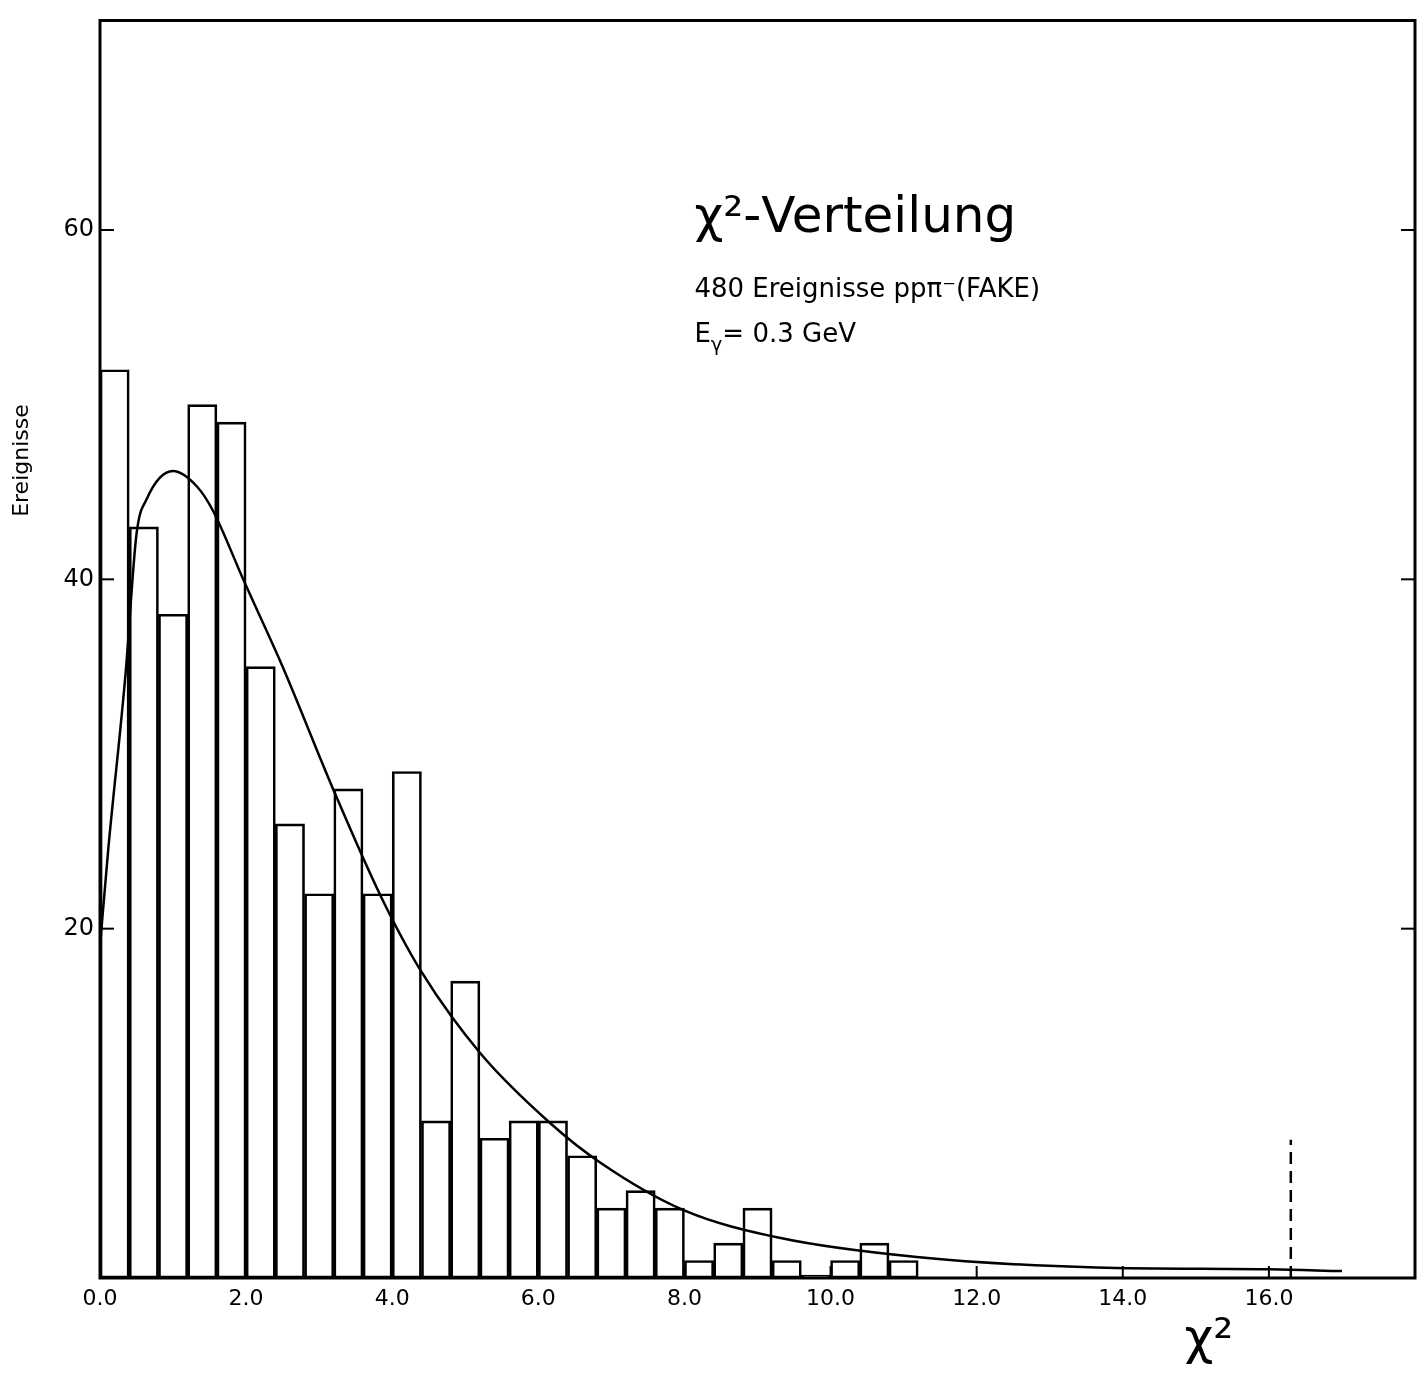 This screenshot has height=1386, width=1427. I want to click on x-tick-label: 10.0, so click(831, 1297).